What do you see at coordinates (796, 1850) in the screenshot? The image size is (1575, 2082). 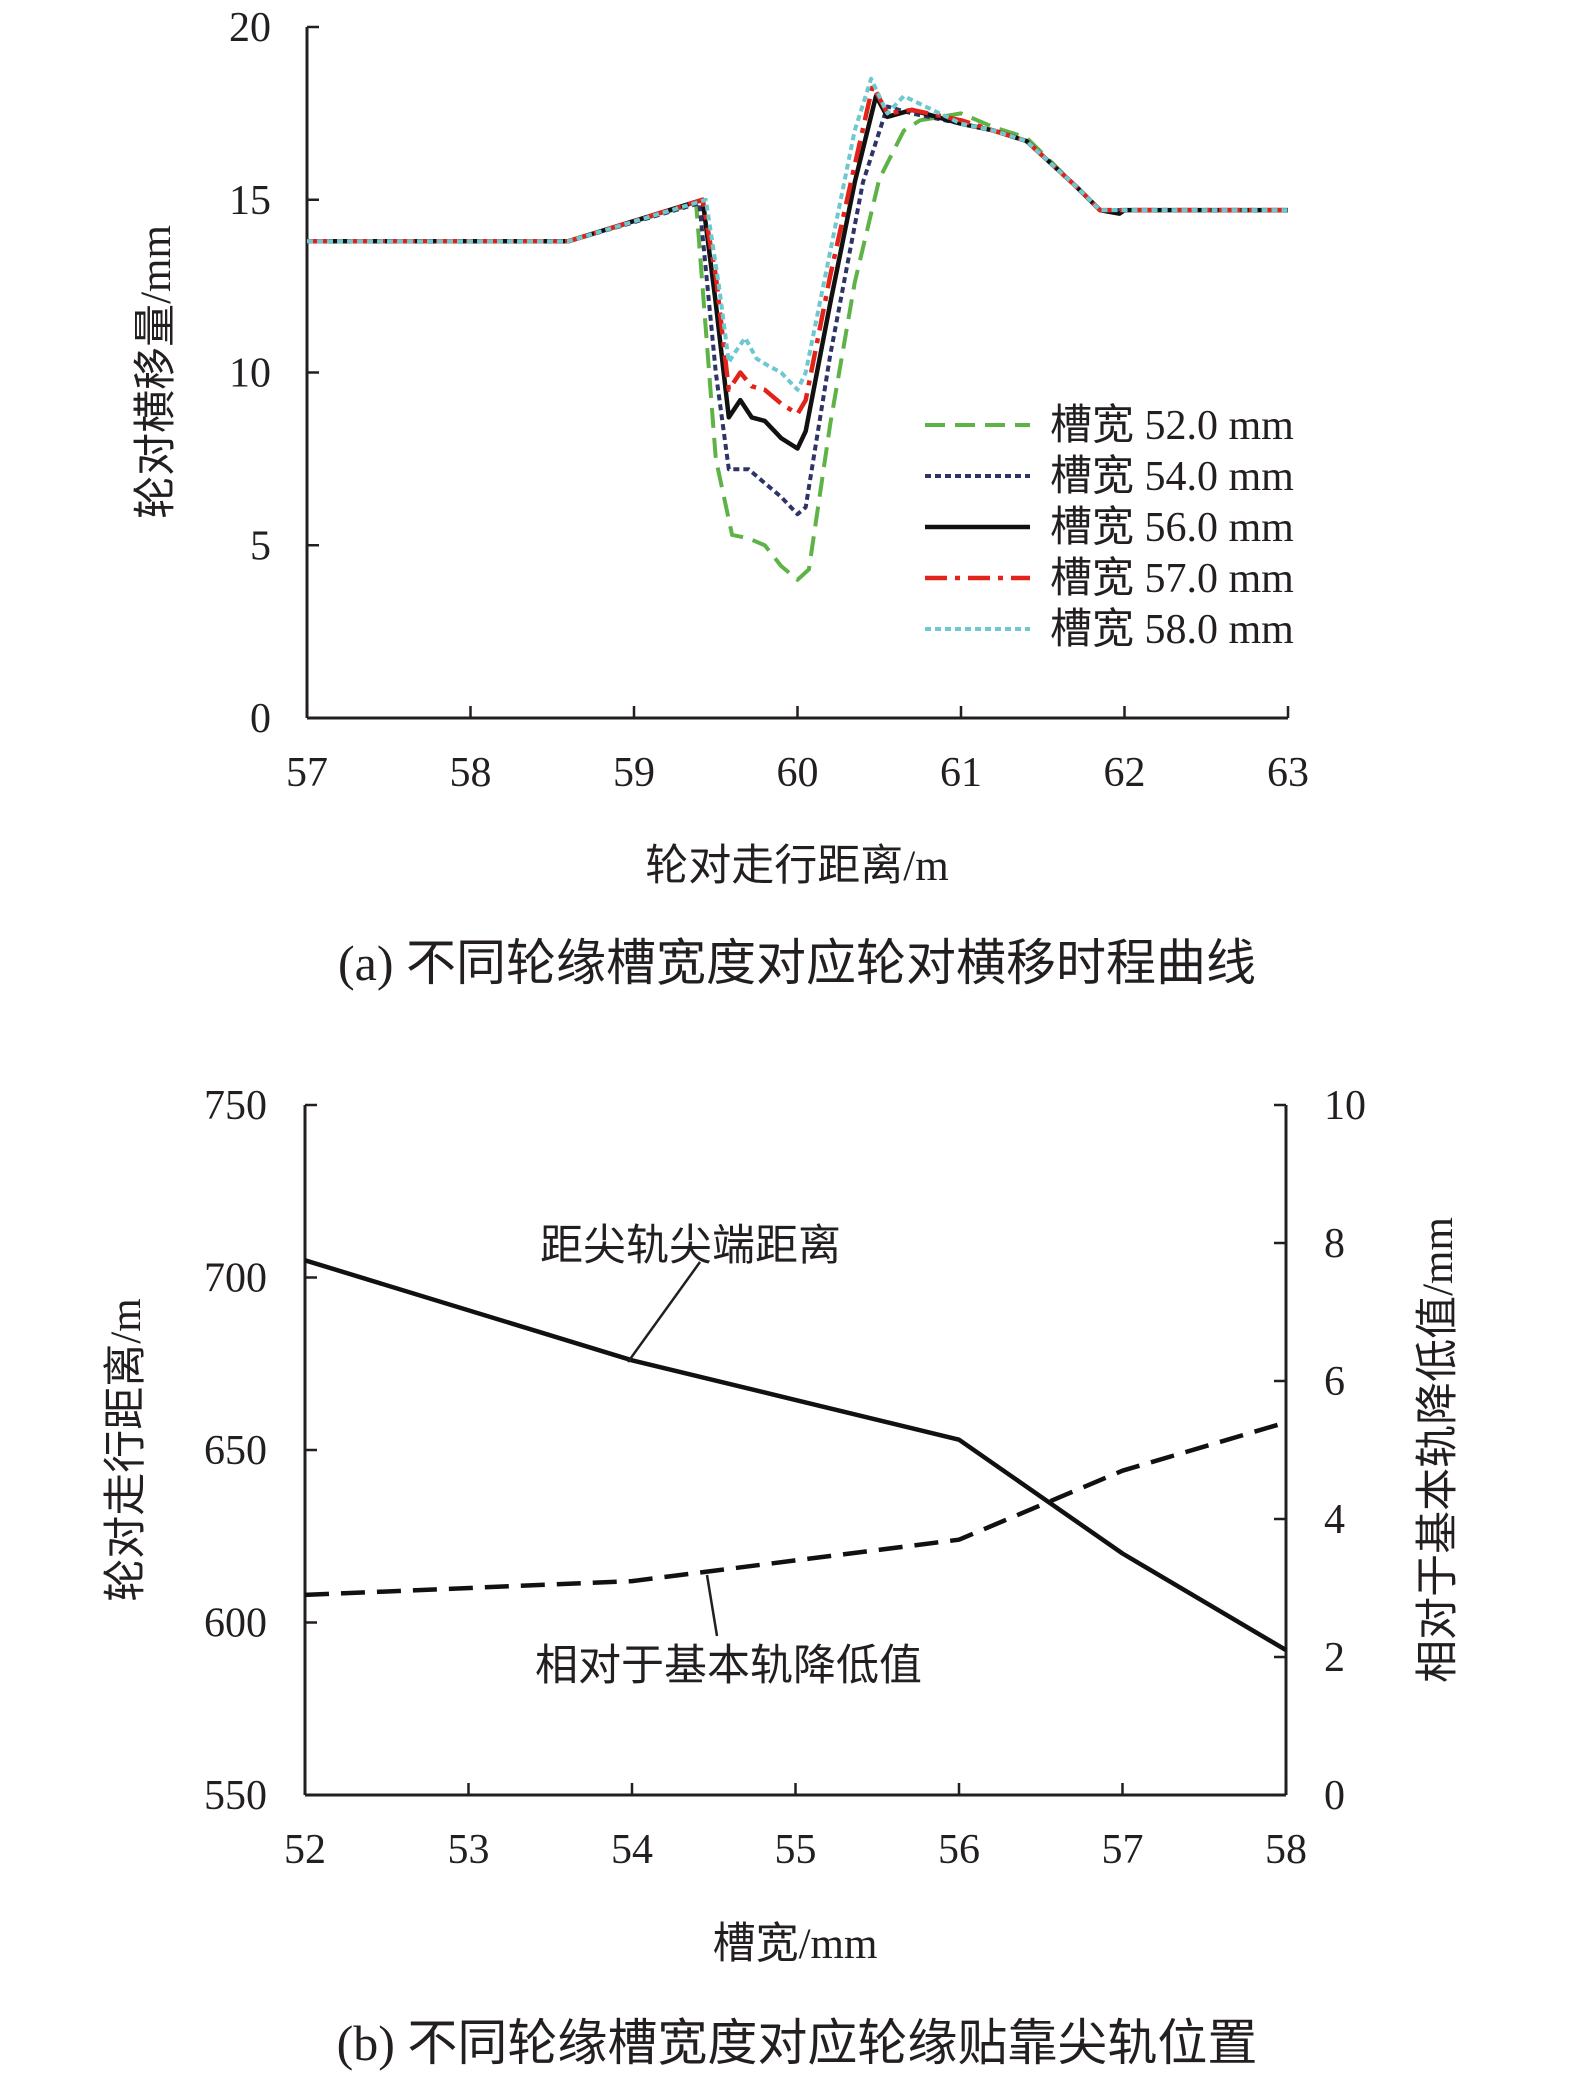 I see `panel-b-x-tick-label: 55` at bounding box center [796, 1850].